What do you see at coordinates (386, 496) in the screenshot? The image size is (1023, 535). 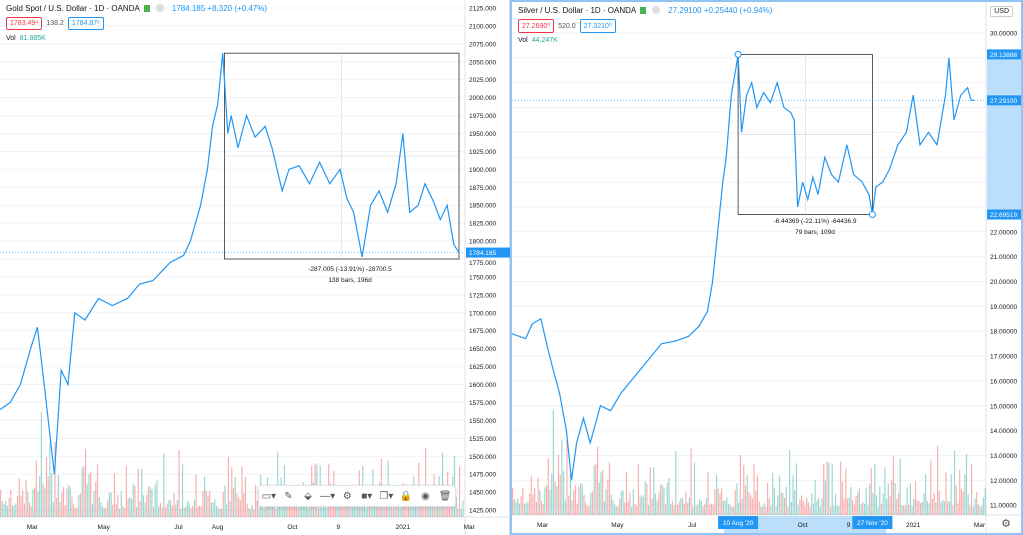 I see `clone-button: ❐▾` at bounding box center [386, 496].